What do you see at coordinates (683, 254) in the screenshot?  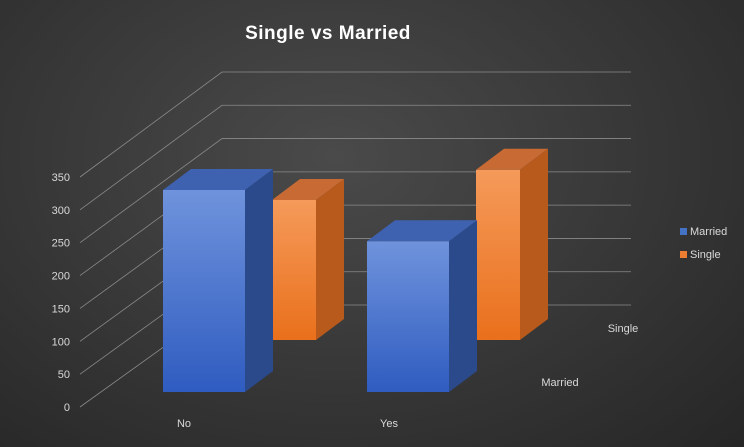 I see `legend-swatch-single` at bounding box center [683, 254].